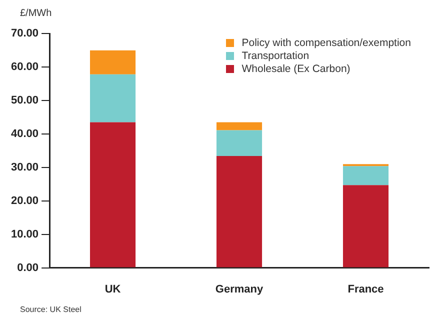  What do you see at coordinates (239, 289) in the screenshot?
I see `x-tick-label: Germany` at bounding box center [239, 289].